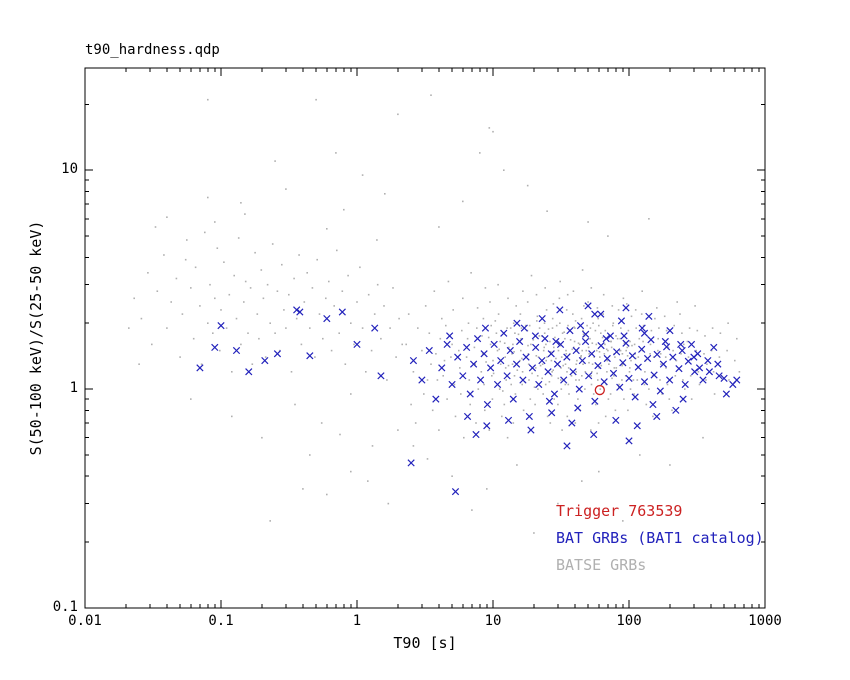  I want to click on trigger-marker, so click(599, 390).